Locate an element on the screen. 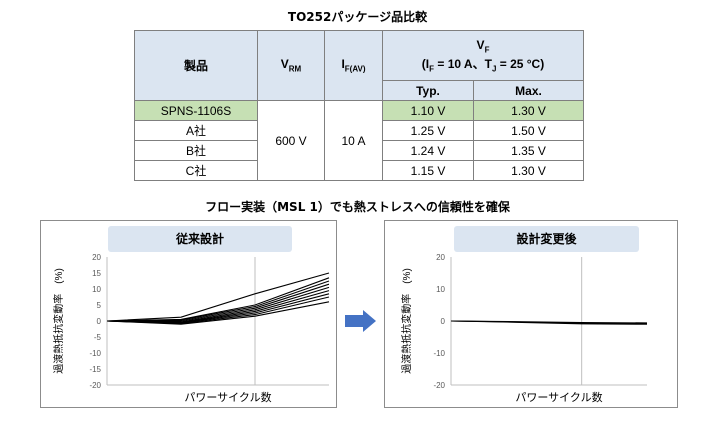 This screenshot has width=715, height=424. header-max: Max. is located at coordinates (528, 90).